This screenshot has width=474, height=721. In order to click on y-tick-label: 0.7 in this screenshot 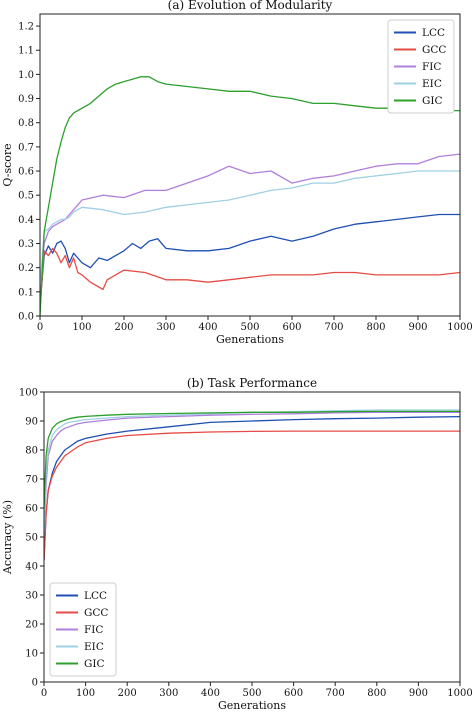, I will do `click(26, 147)`.